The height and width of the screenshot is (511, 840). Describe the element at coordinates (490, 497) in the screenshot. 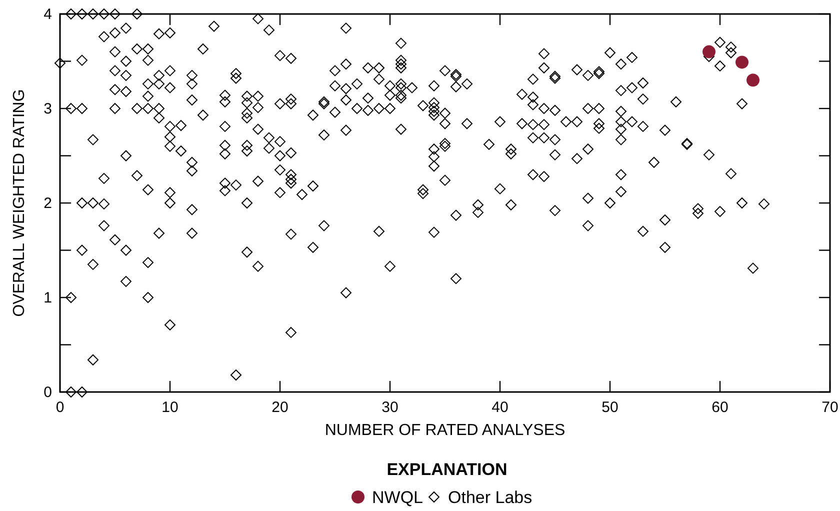

I see `legend-label: Other Labs` at that location.